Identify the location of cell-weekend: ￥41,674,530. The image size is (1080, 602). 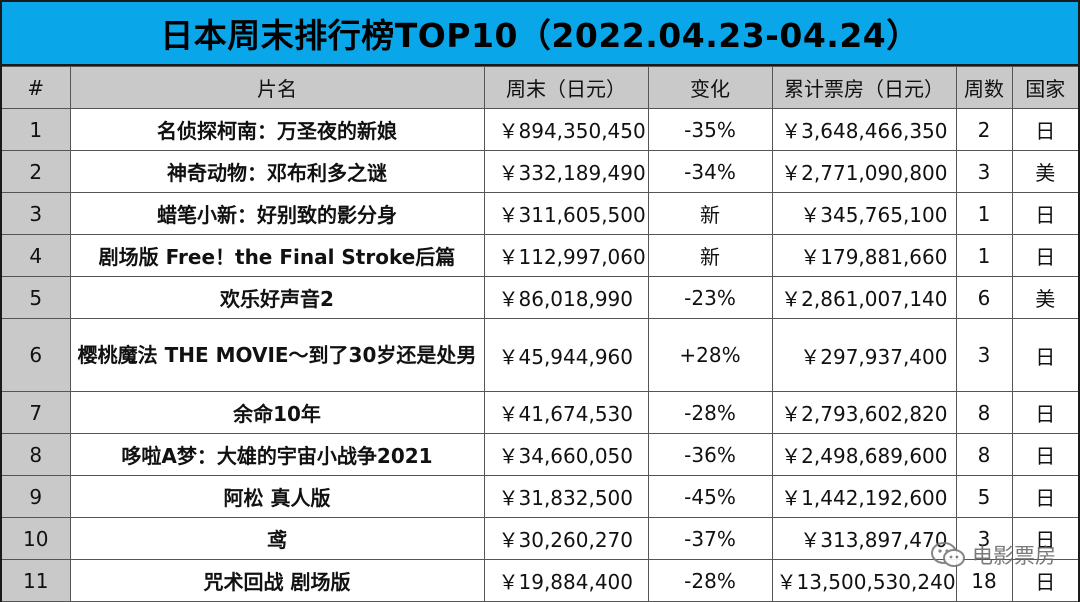
(566, 412).